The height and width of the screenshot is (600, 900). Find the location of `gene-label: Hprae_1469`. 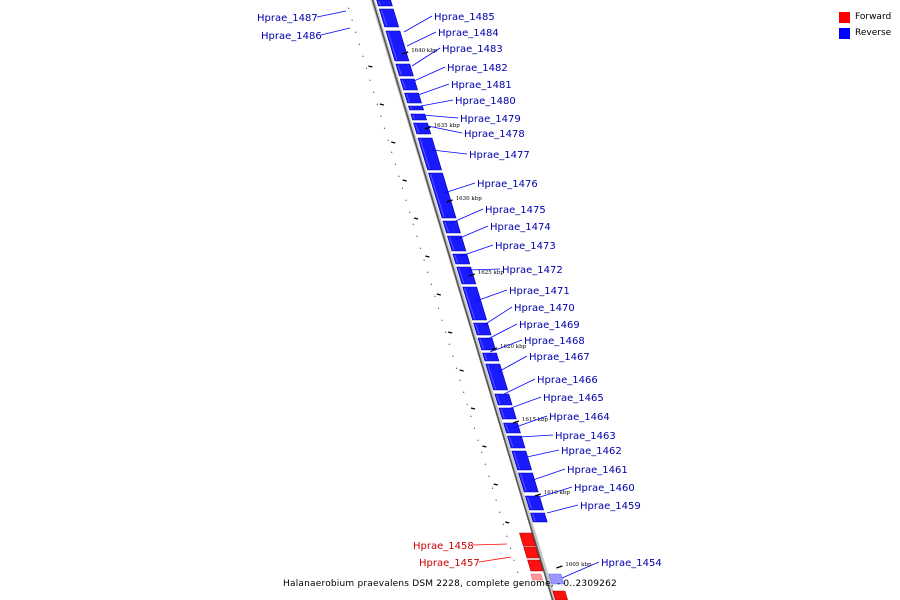

gene-label: Hprae_1469 is located at coordinates (549, 325).